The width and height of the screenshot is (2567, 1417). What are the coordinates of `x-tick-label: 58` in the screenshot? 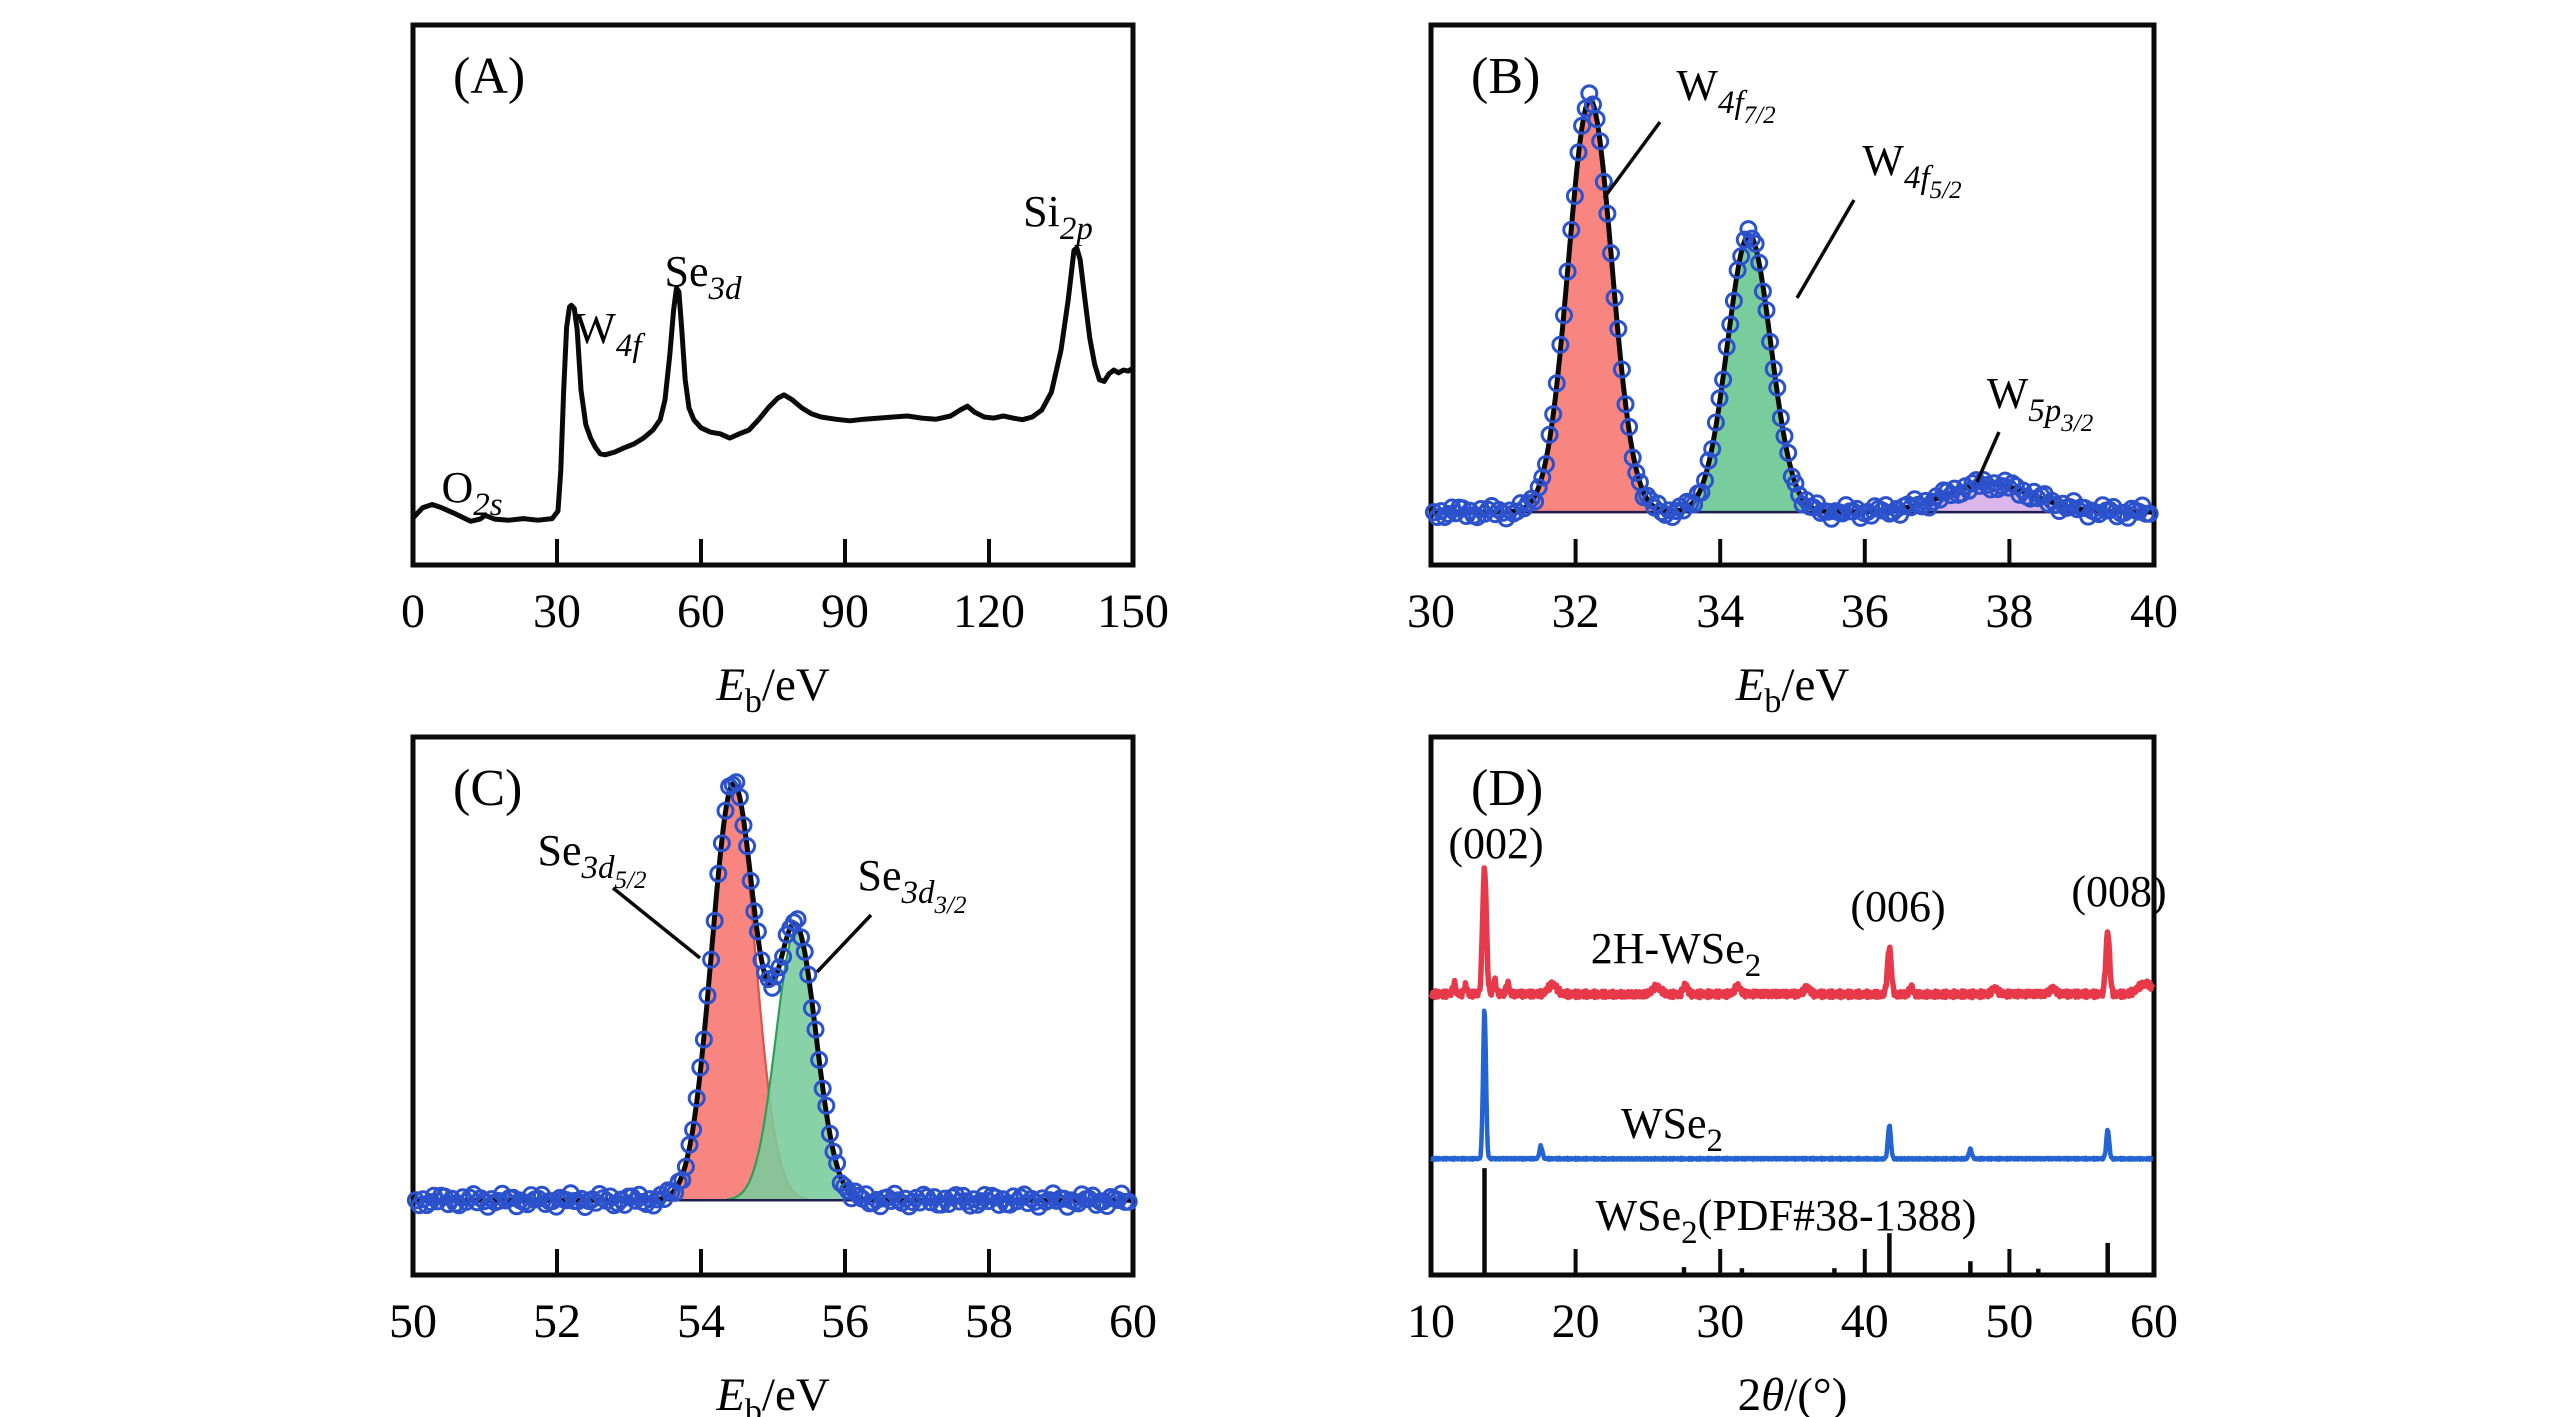 It's located at (989, 1321).